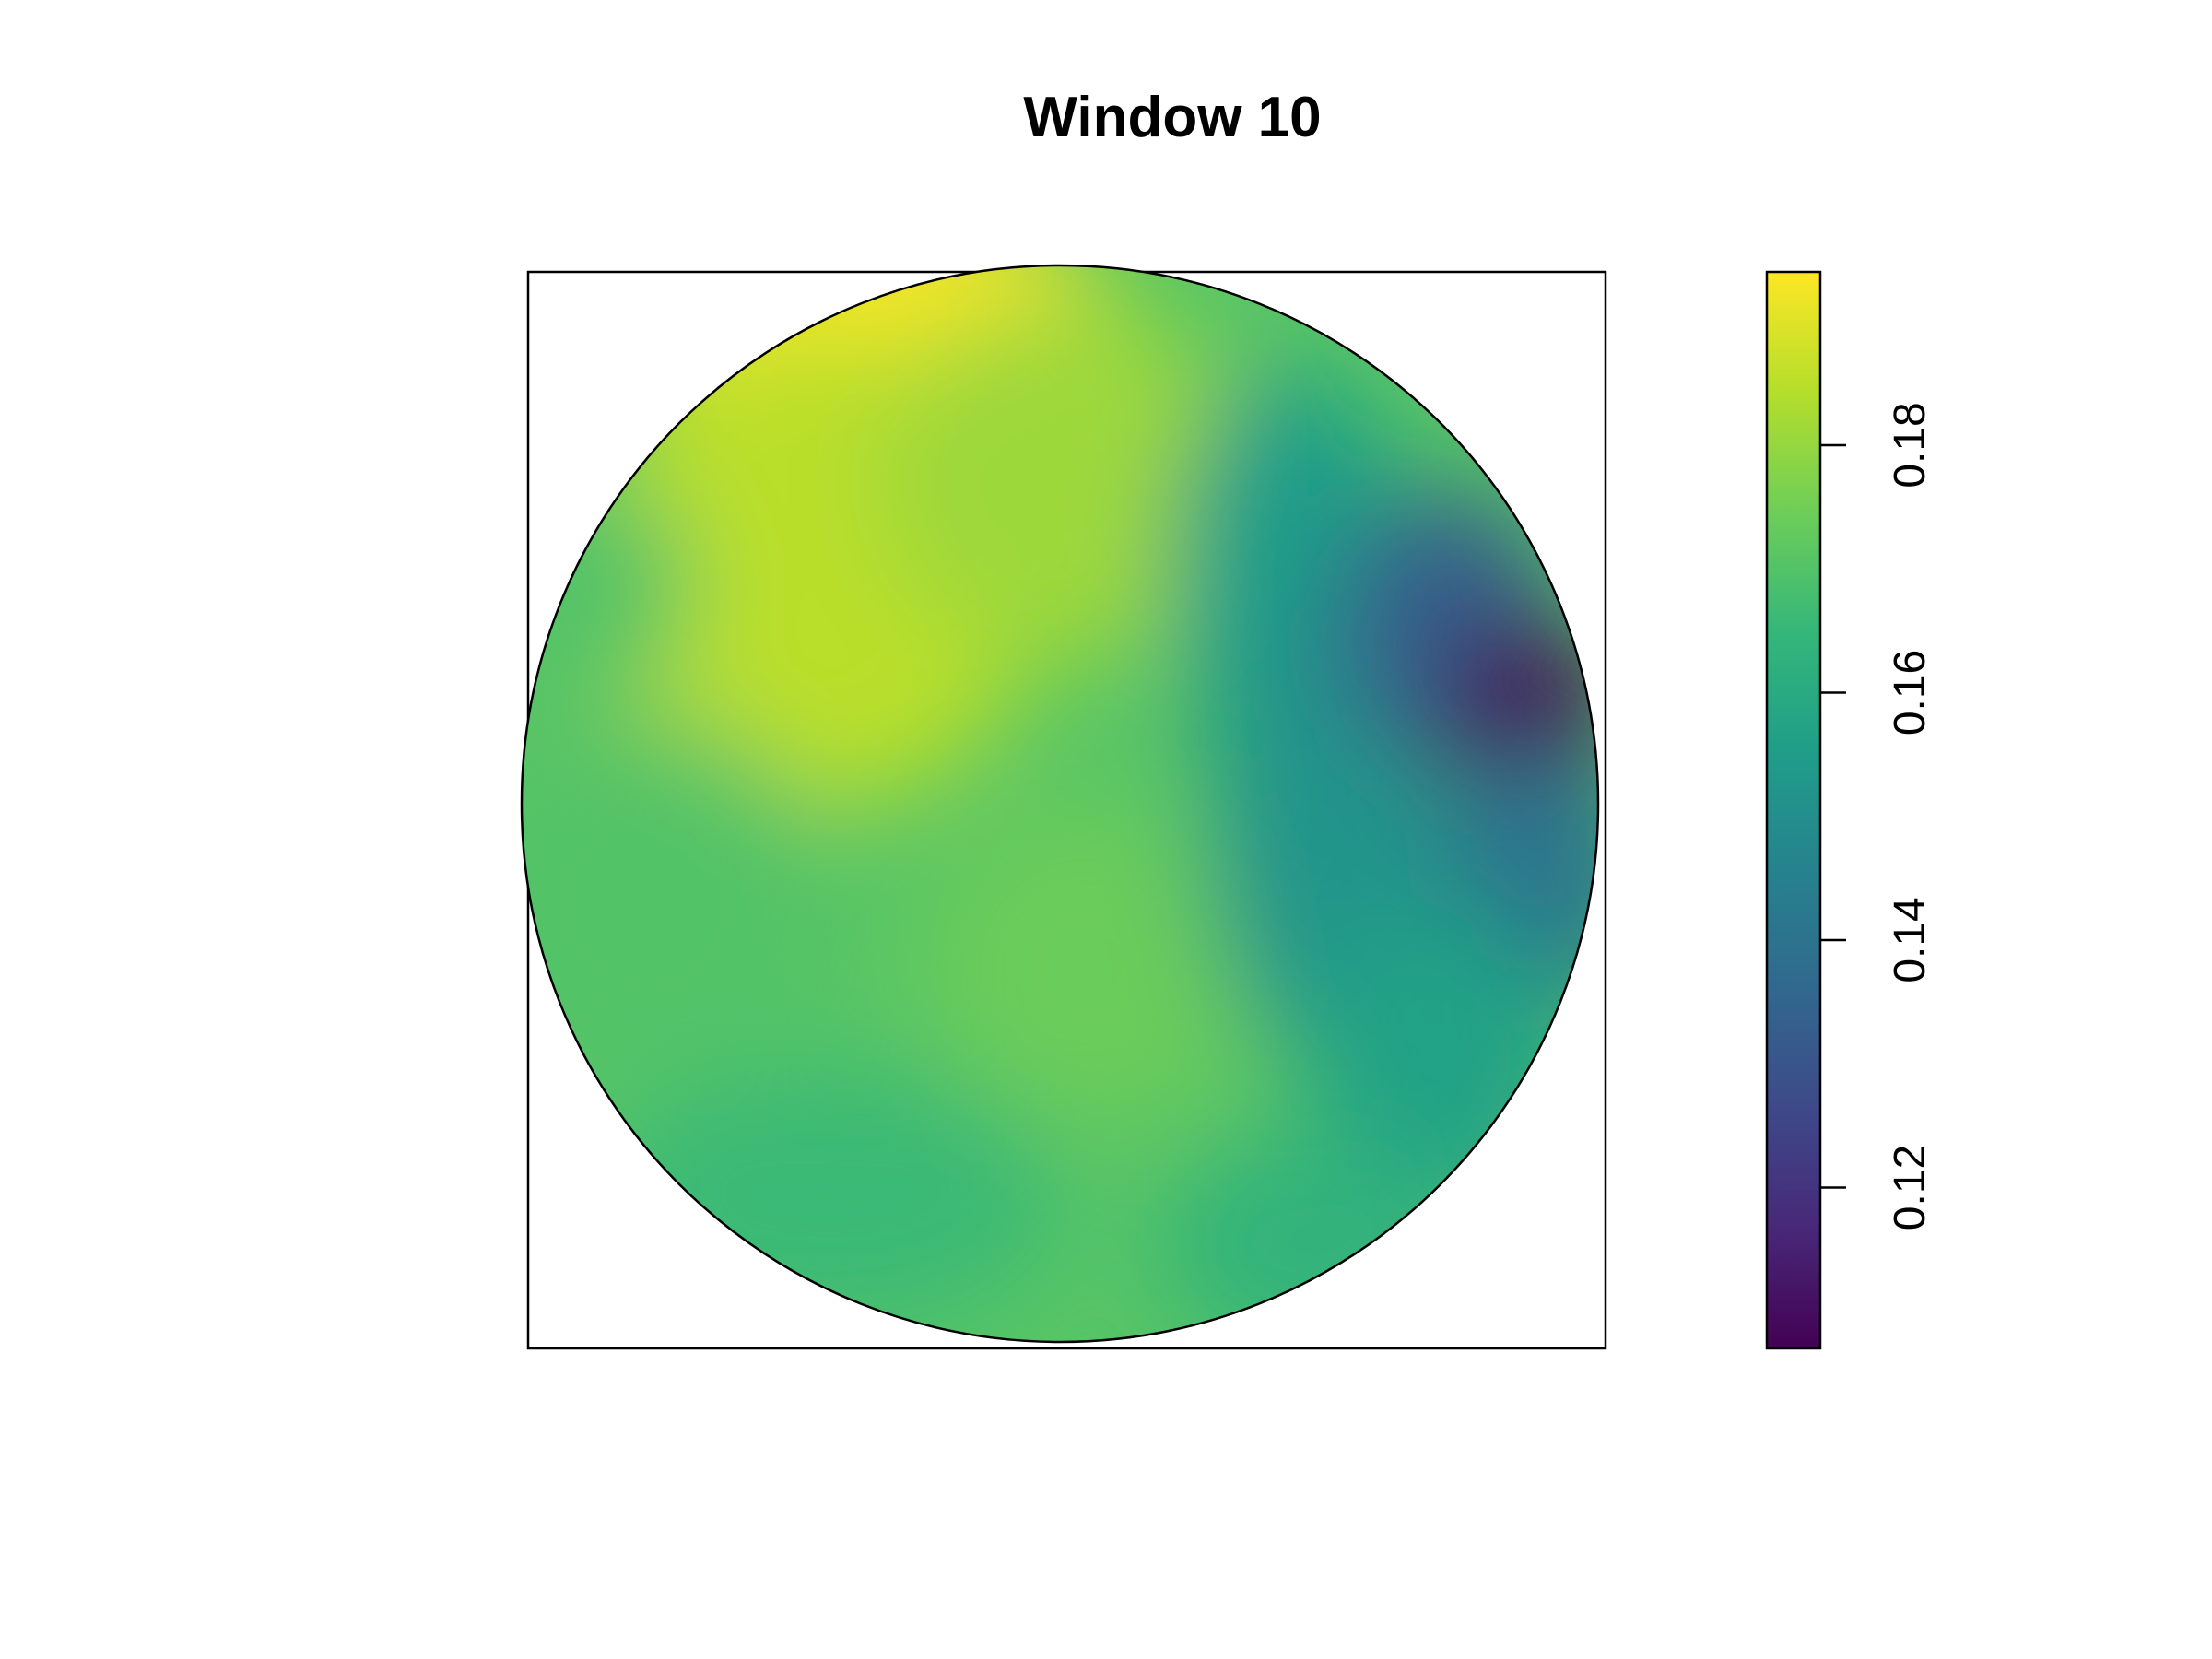 This screenshot has width=2212, height=1659. What do you see at coordinates (1877, 816) in the screenshot?
I see `colorbar-axis: 0.12 0.14 0.16 0.18` at bounding box center [1877, 816].